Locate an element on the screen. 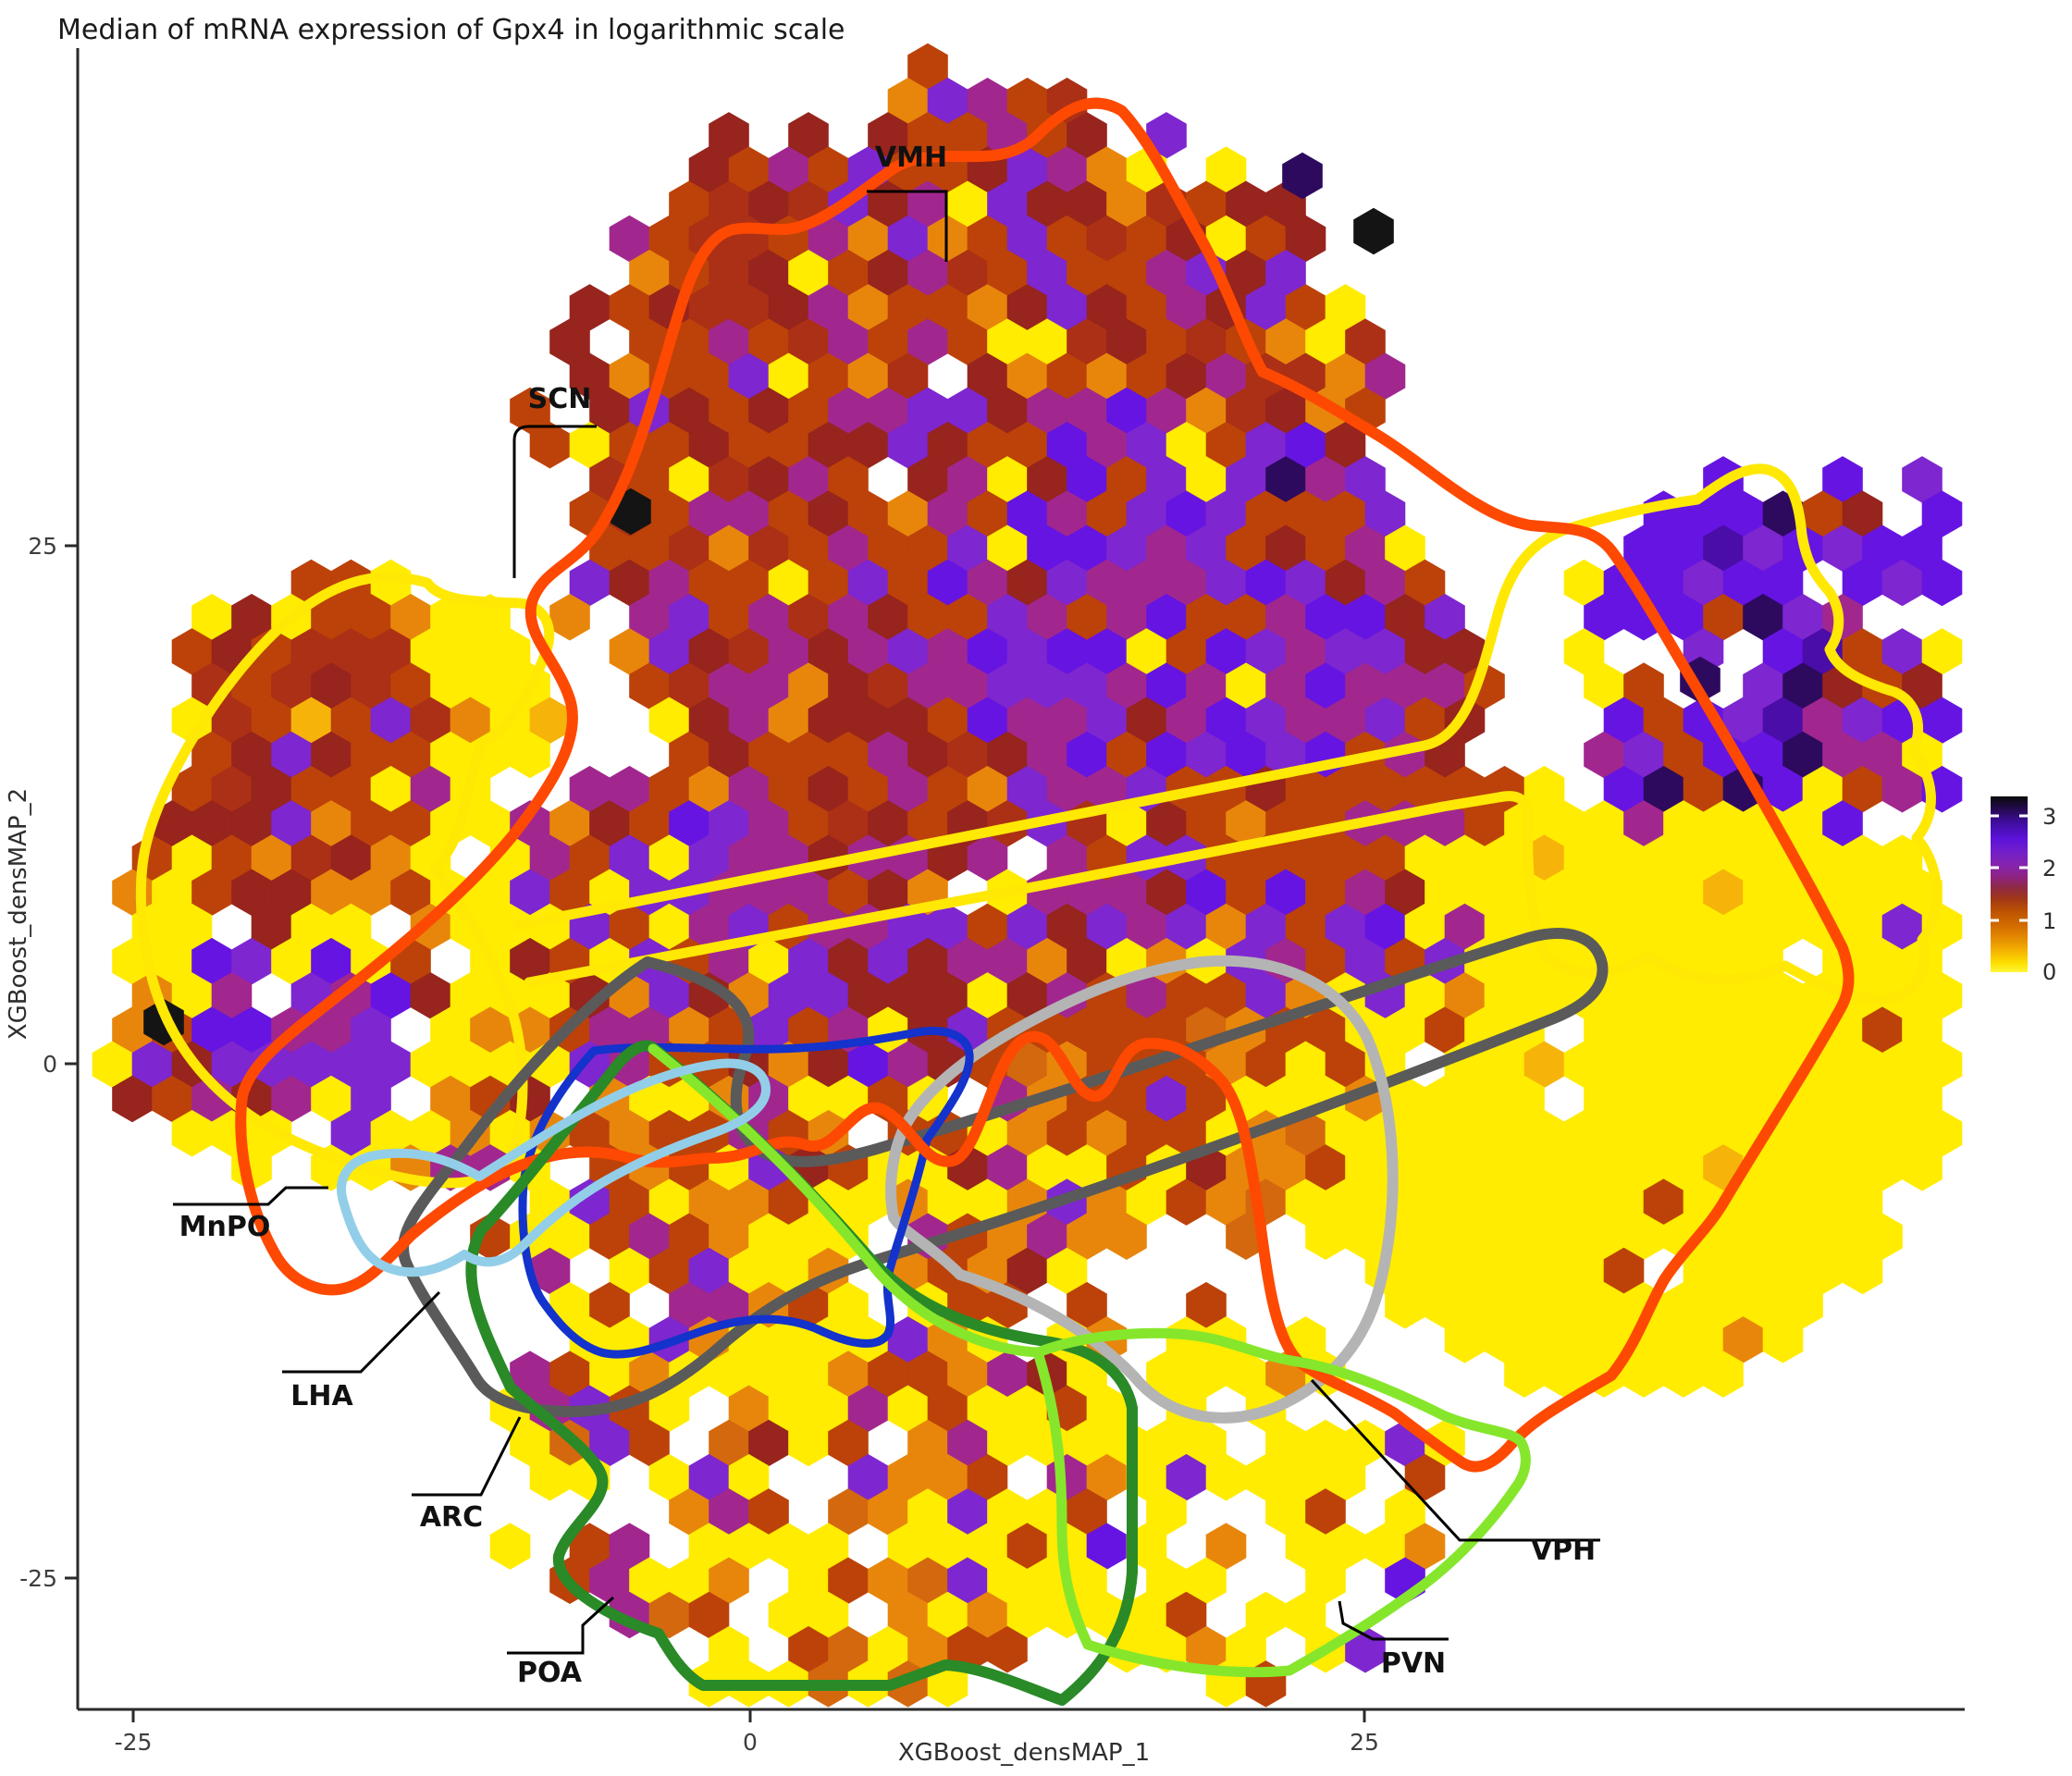 The height and width of the screenshot is (1776, 2072). region-label-poa: POA is located at coordinates (550, 1673).